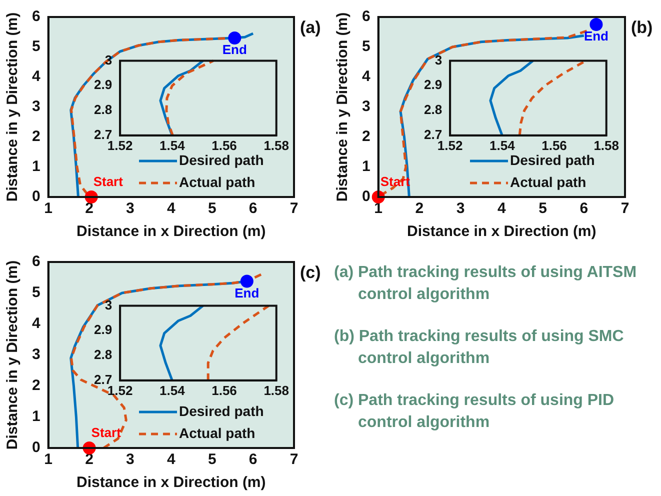 This screenshot has height=496, width=661. What do you see at coordinates (310, 272) in the screenshot?
I see `chart-title: (c)` at bounding box center [310, 272].